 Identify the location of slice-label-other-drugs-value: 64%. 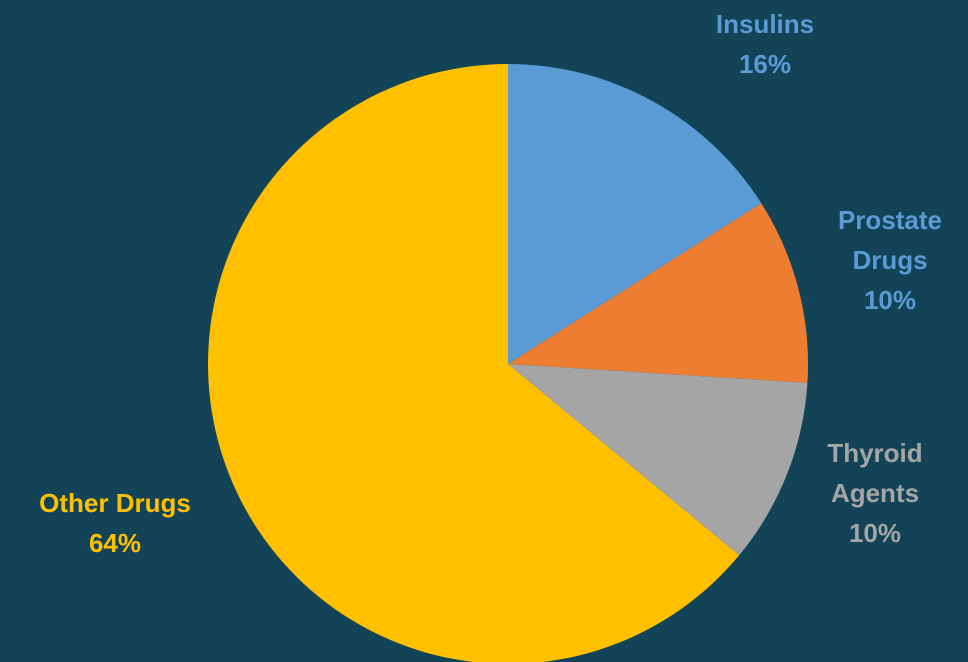
(115, 543).